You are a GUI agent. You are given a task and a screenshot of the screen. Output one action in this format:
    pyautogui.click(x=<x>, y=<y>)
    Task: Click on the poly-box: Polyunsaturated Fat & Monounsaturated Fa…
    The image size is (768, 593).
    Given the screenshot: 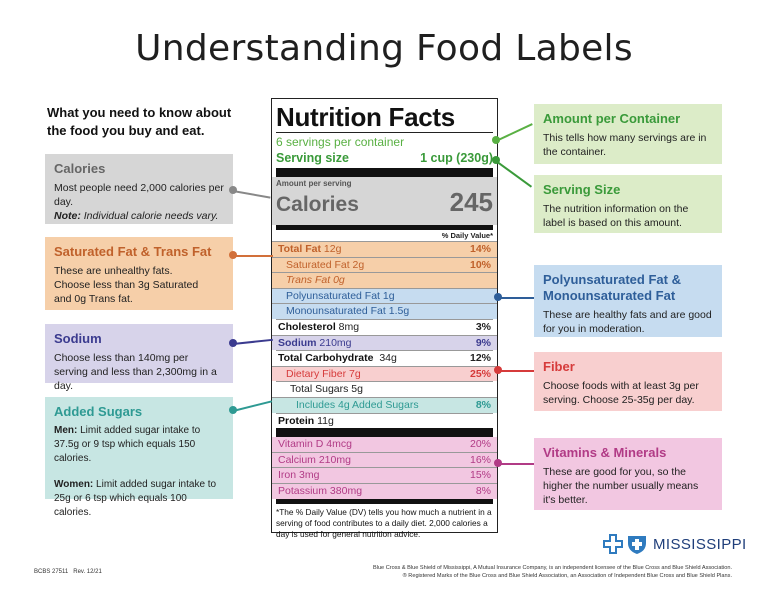 What is the action you would take?
    pyautogui.click(x=628, y=301)
    